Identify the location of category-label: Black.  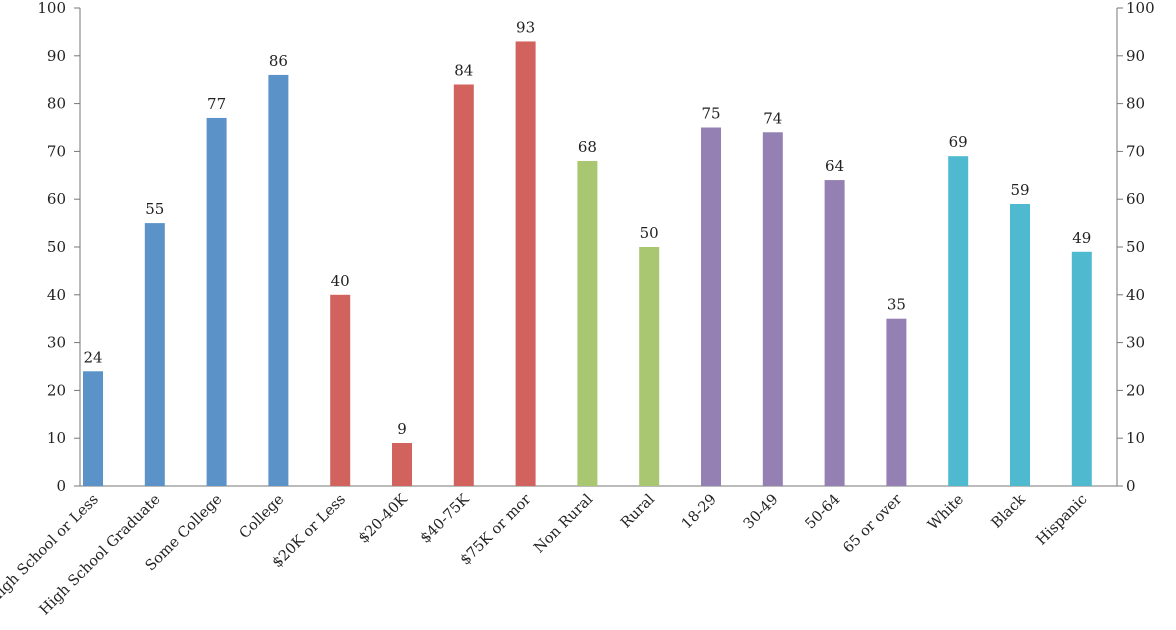
(1009, 511).